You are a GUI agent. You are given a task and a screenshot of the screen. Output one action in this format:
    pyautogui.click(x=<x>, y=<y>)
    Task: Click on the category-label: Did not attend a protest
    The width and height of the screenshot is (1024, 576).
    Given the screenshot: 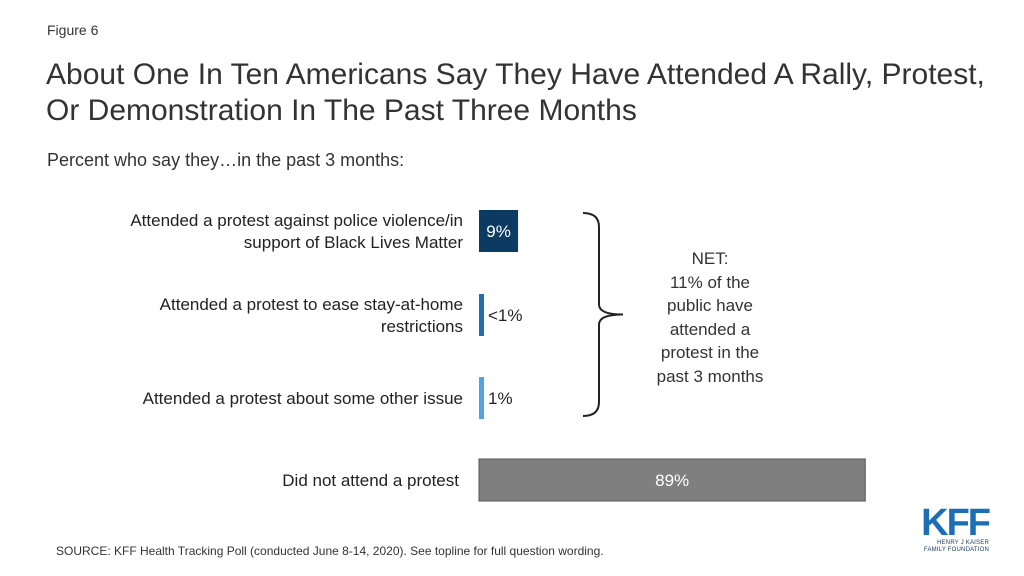 What is the action you would take?
    pyautogui.click(x=370, y=480)
    